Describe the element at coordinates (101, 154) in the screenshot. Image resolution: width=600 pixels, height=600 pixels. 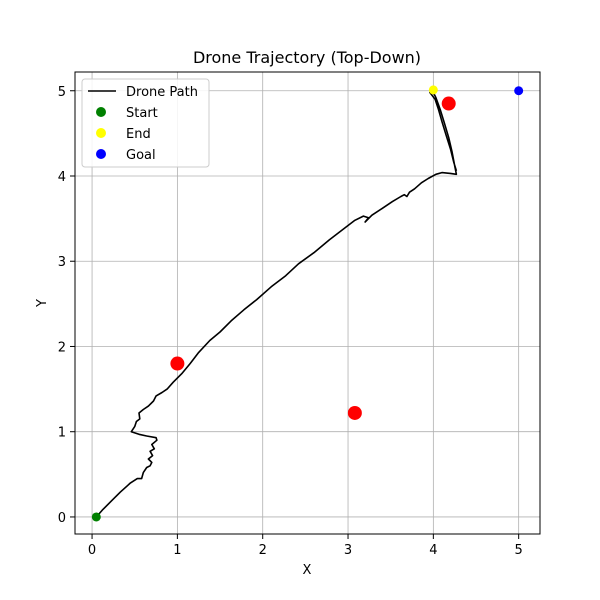
I see `legend-marker-goal` at that location.